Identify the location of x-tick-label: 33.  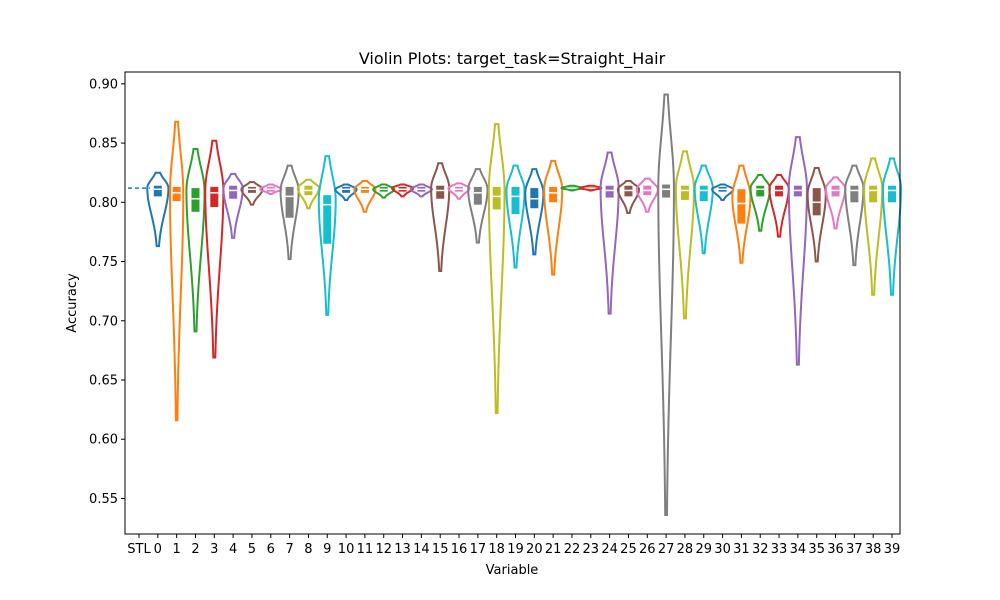
(779, 549).